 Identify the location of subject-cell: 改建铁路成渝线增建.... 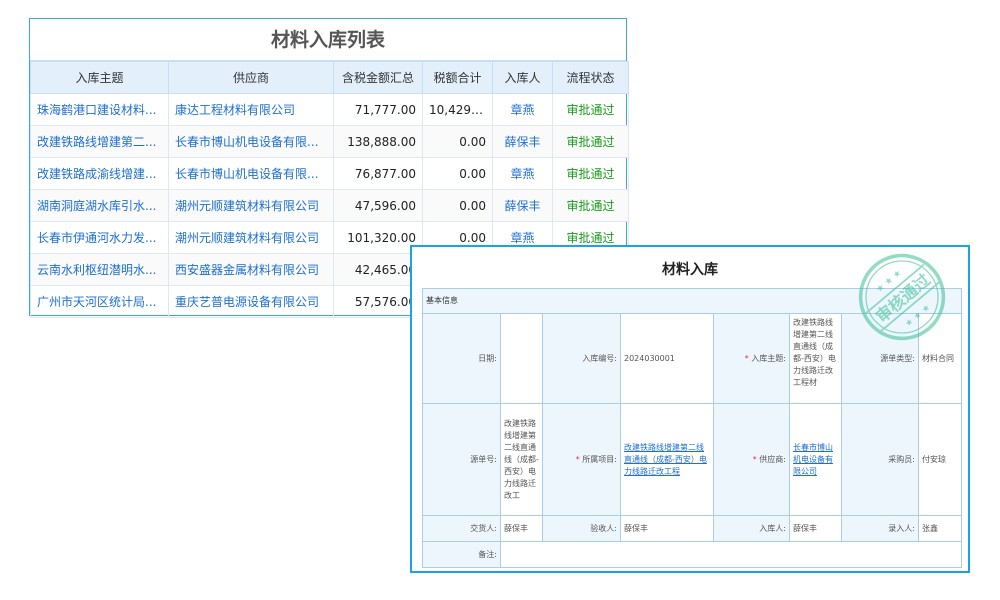
(99, 173).